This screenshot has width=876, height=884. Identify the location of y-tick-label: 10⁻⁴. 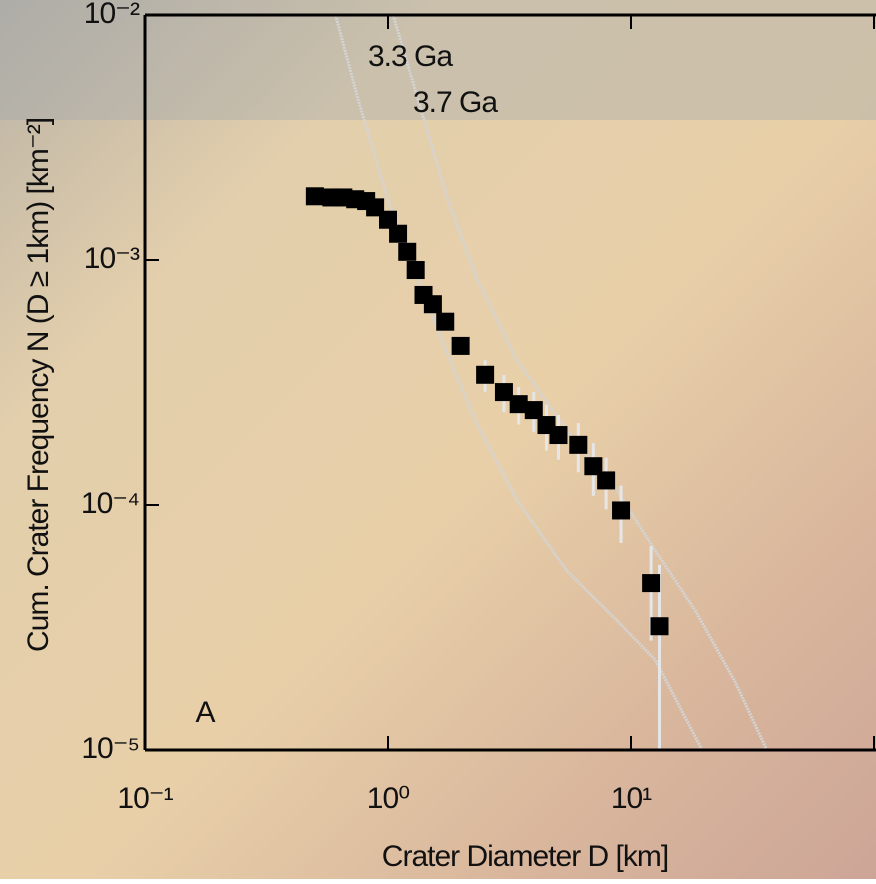
(110, 503).